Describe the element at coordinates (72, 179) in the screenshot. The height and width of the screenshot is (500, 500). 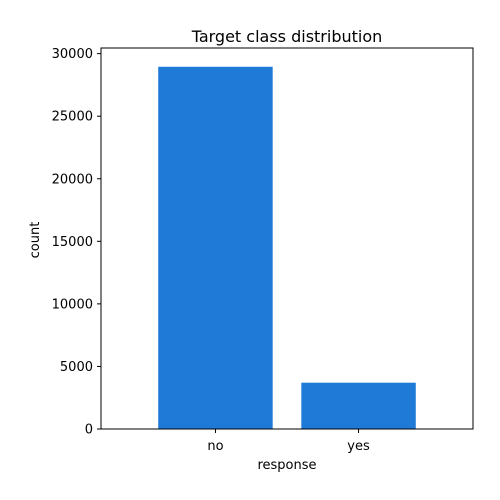
I see `y-tick-label: 20000` at that location.